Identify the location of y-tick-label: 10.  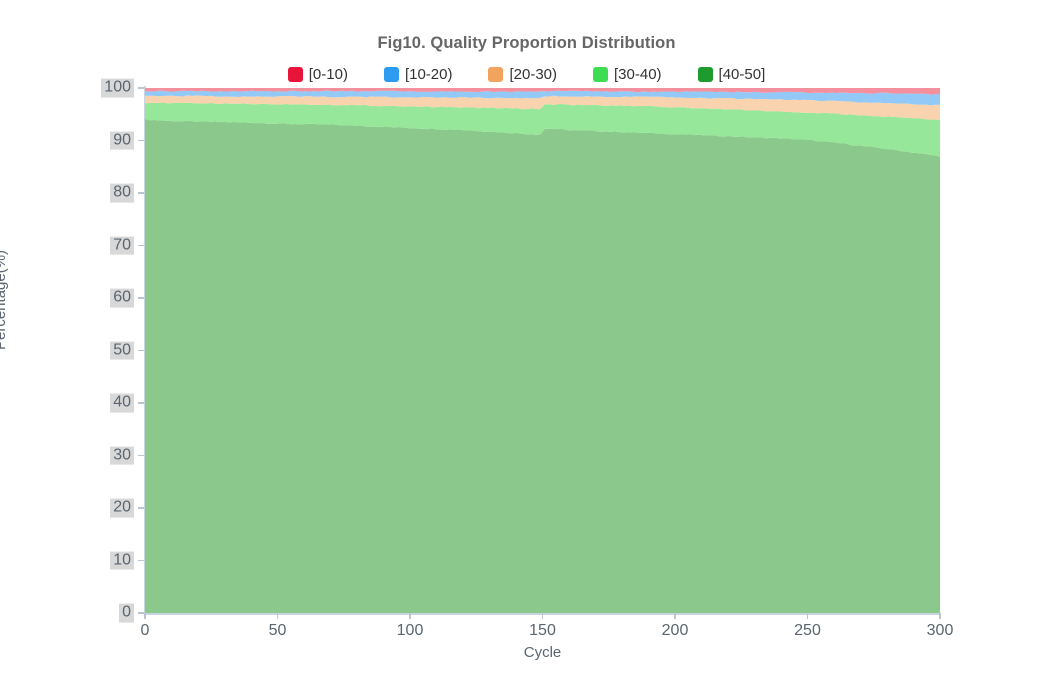
(122, 560).